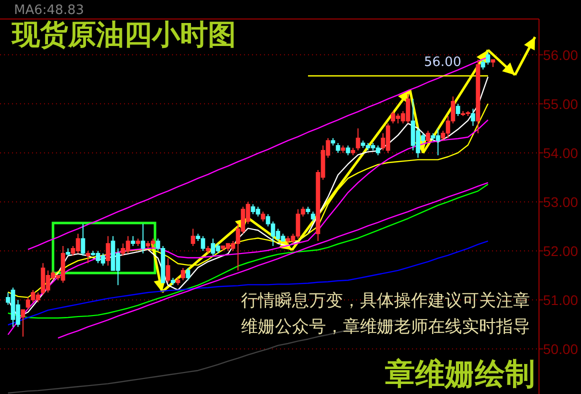 Image resolution: width=581 pixels, height=394 pixels. I want to click on annotation: 章维姗绘制, so click(460, 374).